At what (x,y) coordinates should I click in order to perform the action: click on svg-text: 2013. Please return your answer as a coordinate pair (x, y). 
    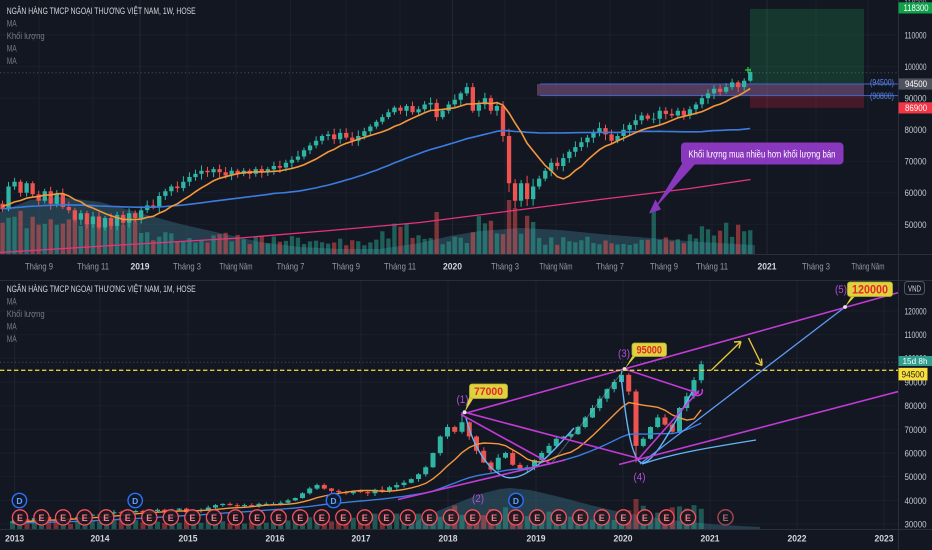
    Looking at the image, I should click on (14, 539).